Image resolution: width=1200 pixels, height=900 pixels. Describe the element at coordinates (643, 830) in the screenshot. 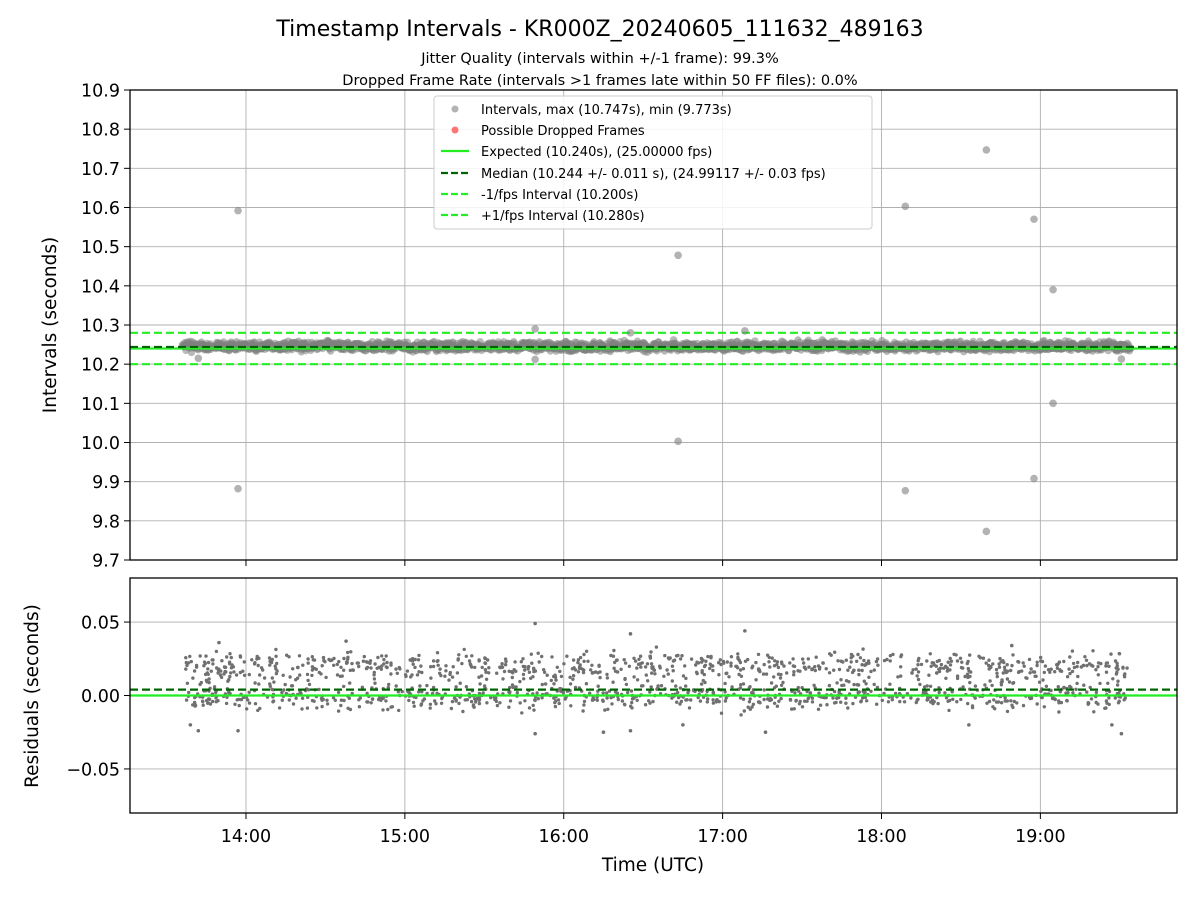

I see `residuals-x-ticks: 14:00 15:00 16:00 17:00 18:00 19:00` at that location.